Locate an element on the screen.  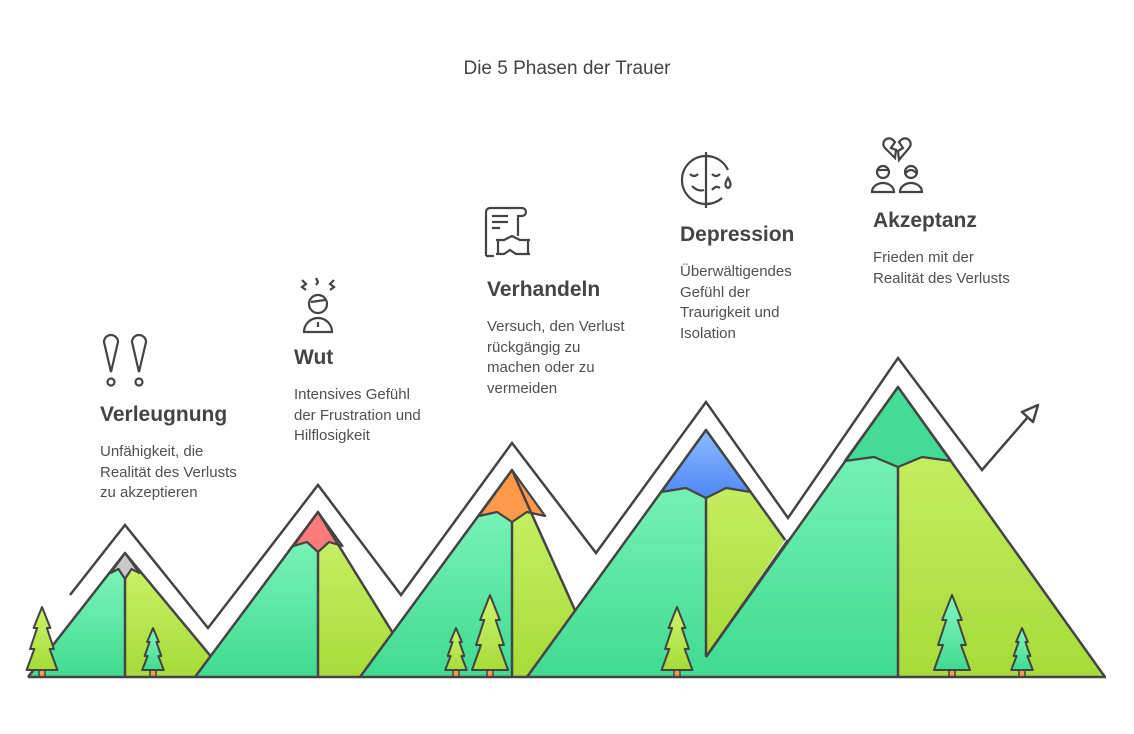
contract-handshake-icon is located at coordinates (507, 232).